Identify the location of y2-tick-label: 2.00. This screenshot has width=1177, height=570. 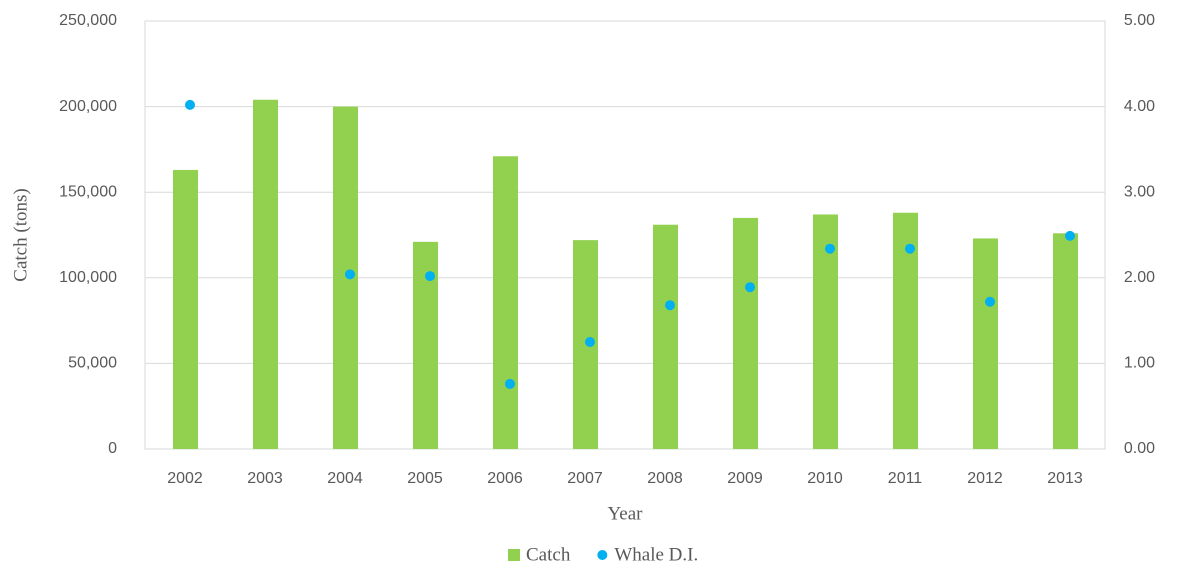
(1139, 277).